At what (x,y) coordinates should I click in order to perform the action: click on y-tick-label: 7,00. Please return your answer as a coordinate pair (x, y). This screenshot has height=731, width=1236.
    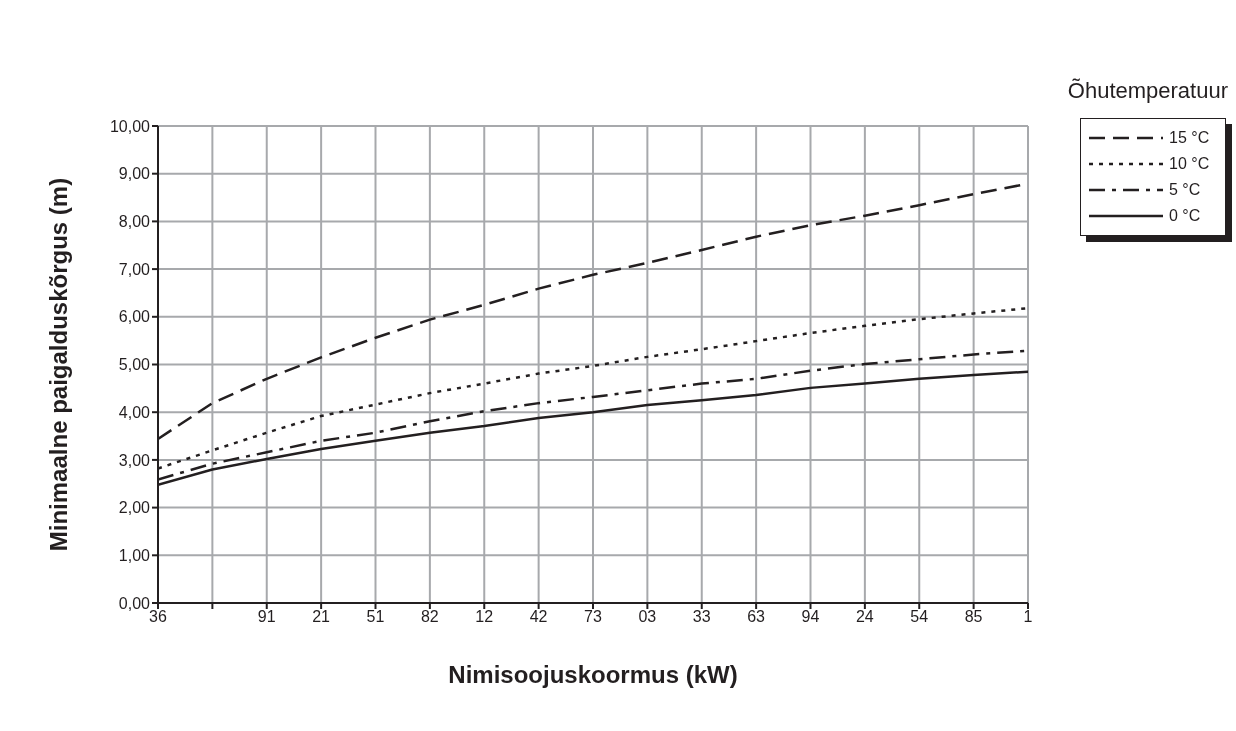
    Looking at the image, I should click on (134, 269).